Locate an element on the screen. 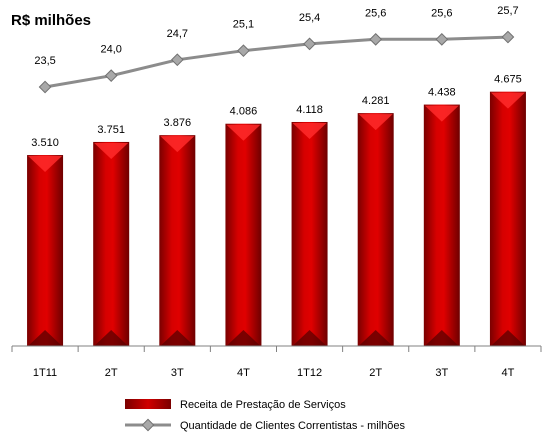 The width and height of the screenshot is (547, 435). line-points-group is located at coordinates (276, 62).